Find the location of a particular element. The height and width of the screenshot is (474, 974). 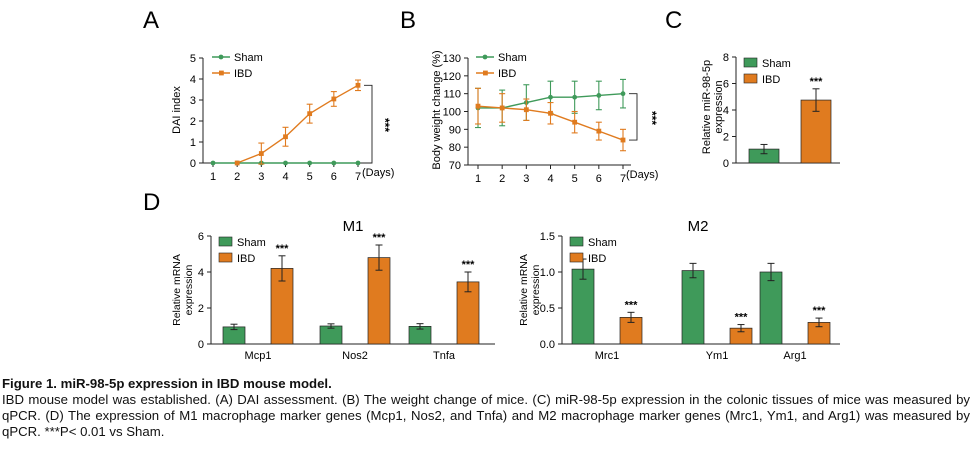

x-tick-label: Mcp1 is located at coordinates (258, 356).